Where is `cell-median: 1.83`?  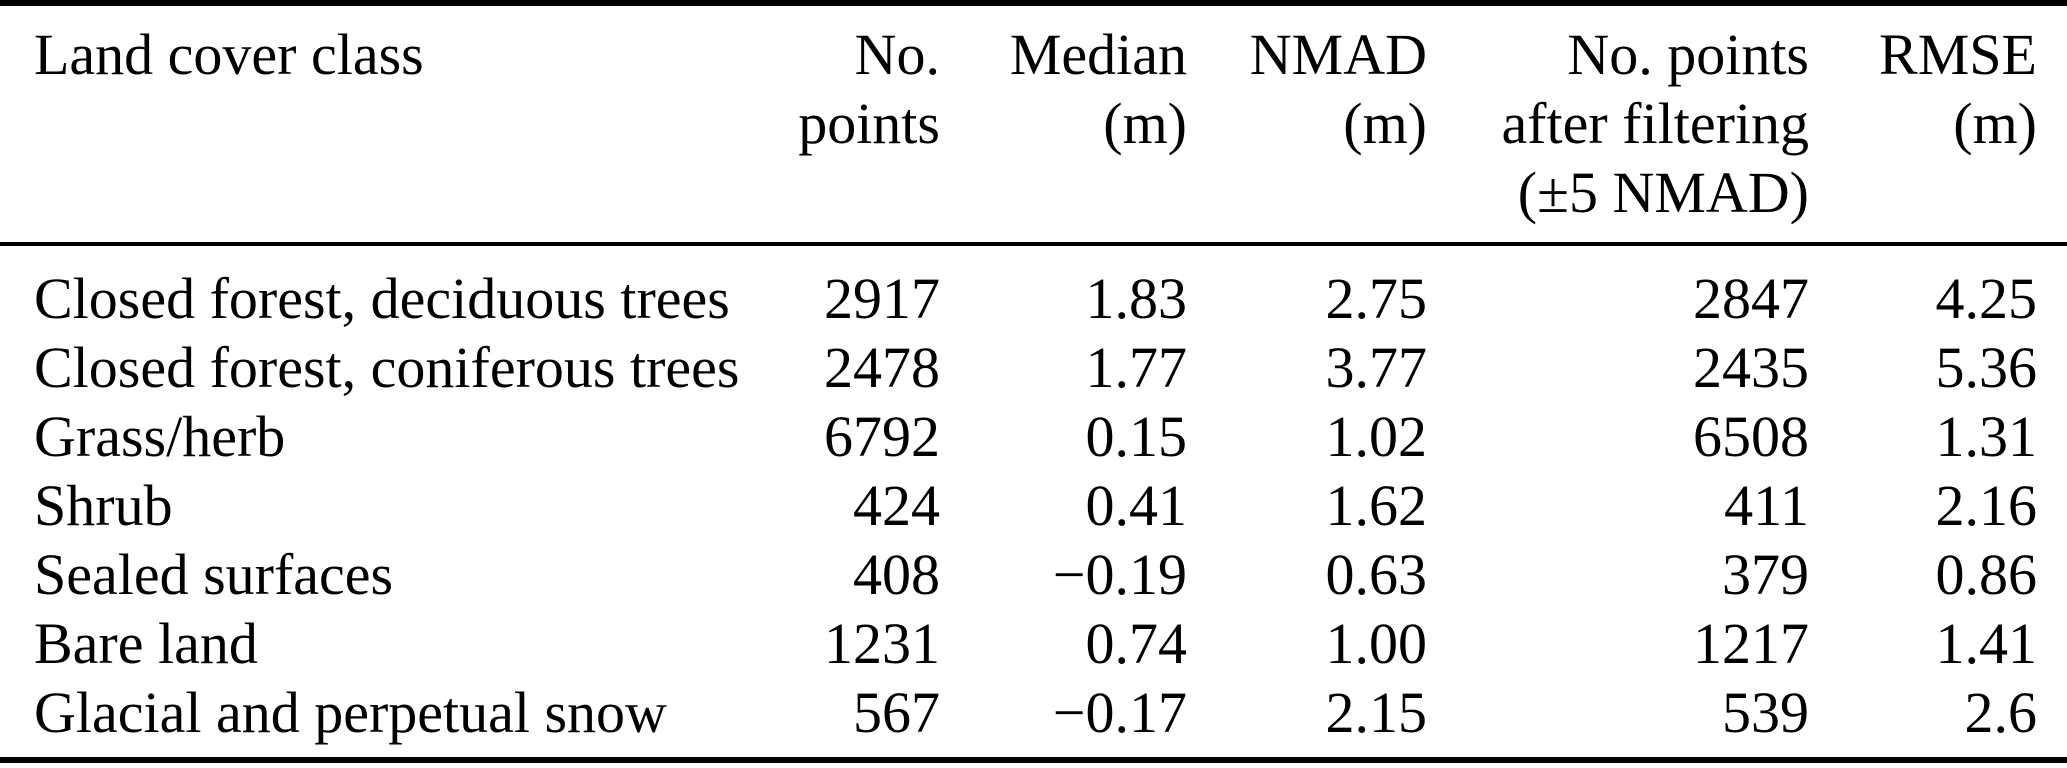 cell-median: 1.83 is located at coordinates (1136, 298).